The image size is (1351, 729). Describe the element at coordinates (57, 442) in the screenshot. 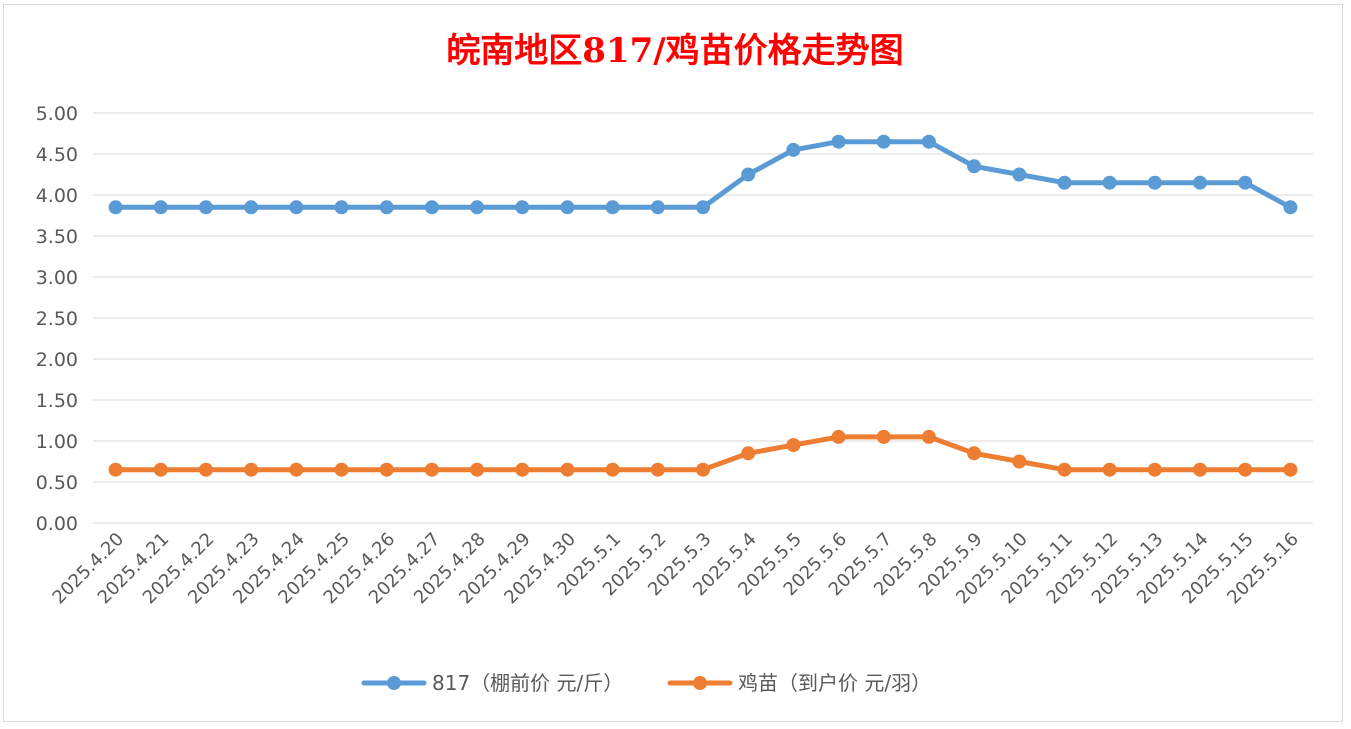

I see `y-tick-label: 1.00` at that location.